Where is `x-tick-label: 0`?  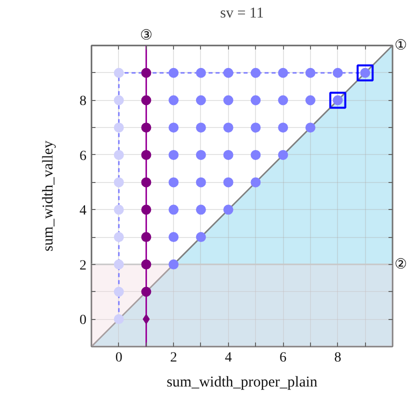 x-tick-label: 0 is located at coordinates (118, 358).